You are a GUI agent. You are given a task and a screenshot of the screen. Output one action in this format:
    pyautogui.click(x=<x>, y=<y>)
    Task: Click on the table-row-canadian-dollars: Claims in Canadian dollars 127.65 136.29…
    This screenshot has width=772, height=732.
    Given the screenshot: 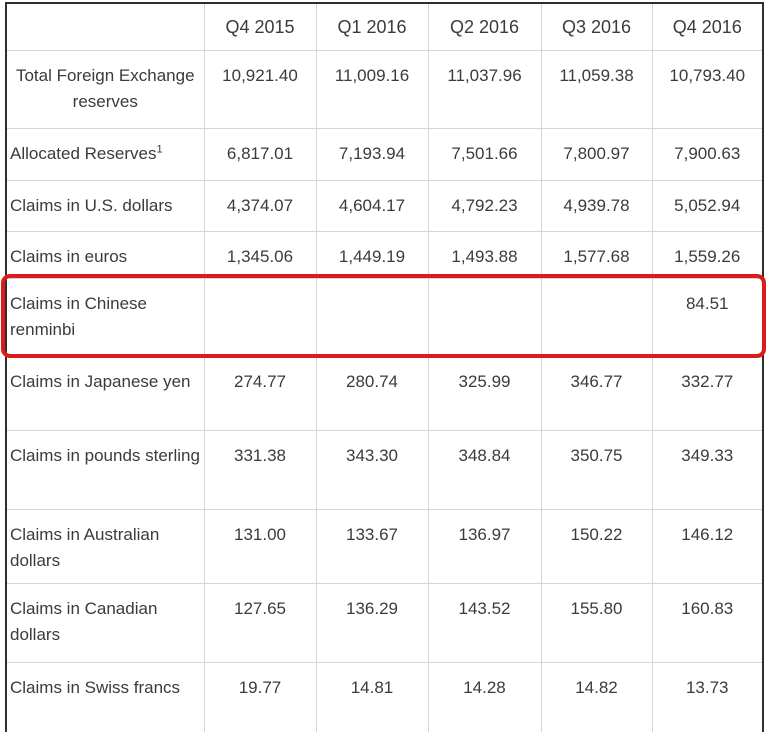 What is the action you would take?
    pyautogui.click(x=384, y=623)
    